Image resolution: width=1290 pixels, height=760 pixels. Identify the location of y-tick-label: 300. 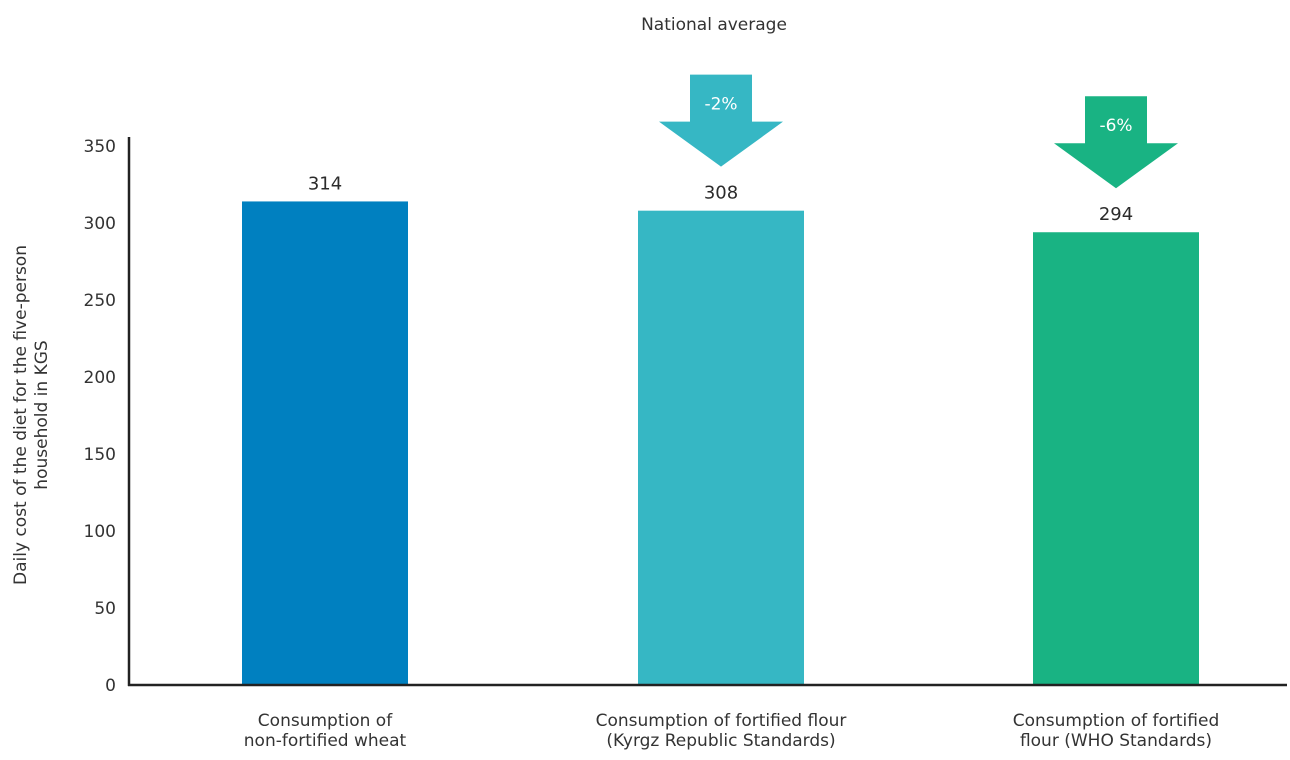
(100, 224).